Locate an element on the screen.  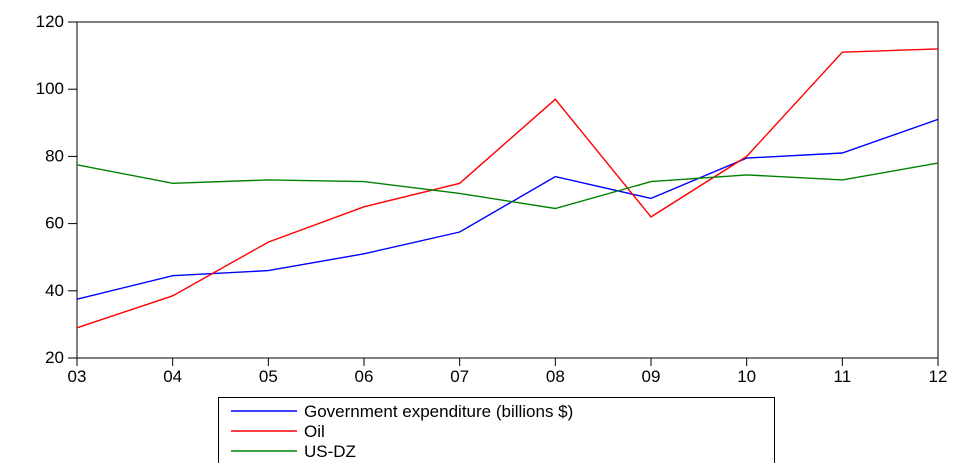
legend-box is located at coordinates (496, 430).